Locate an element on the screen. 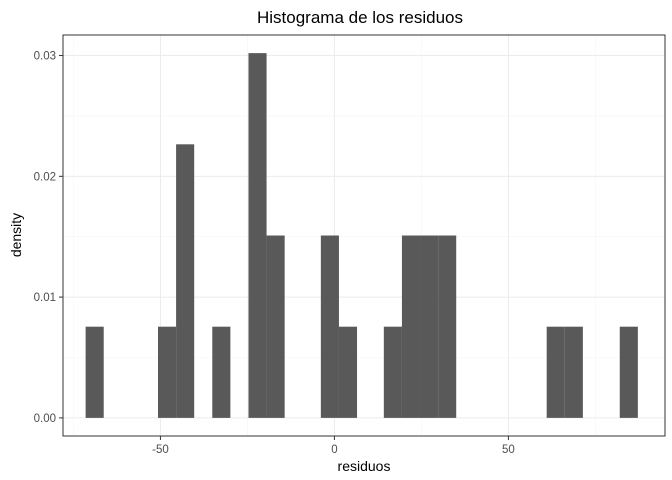 This screenshot has height=480, width=672. y-tick-label: 0.03 is located at coordinates (45, 57).